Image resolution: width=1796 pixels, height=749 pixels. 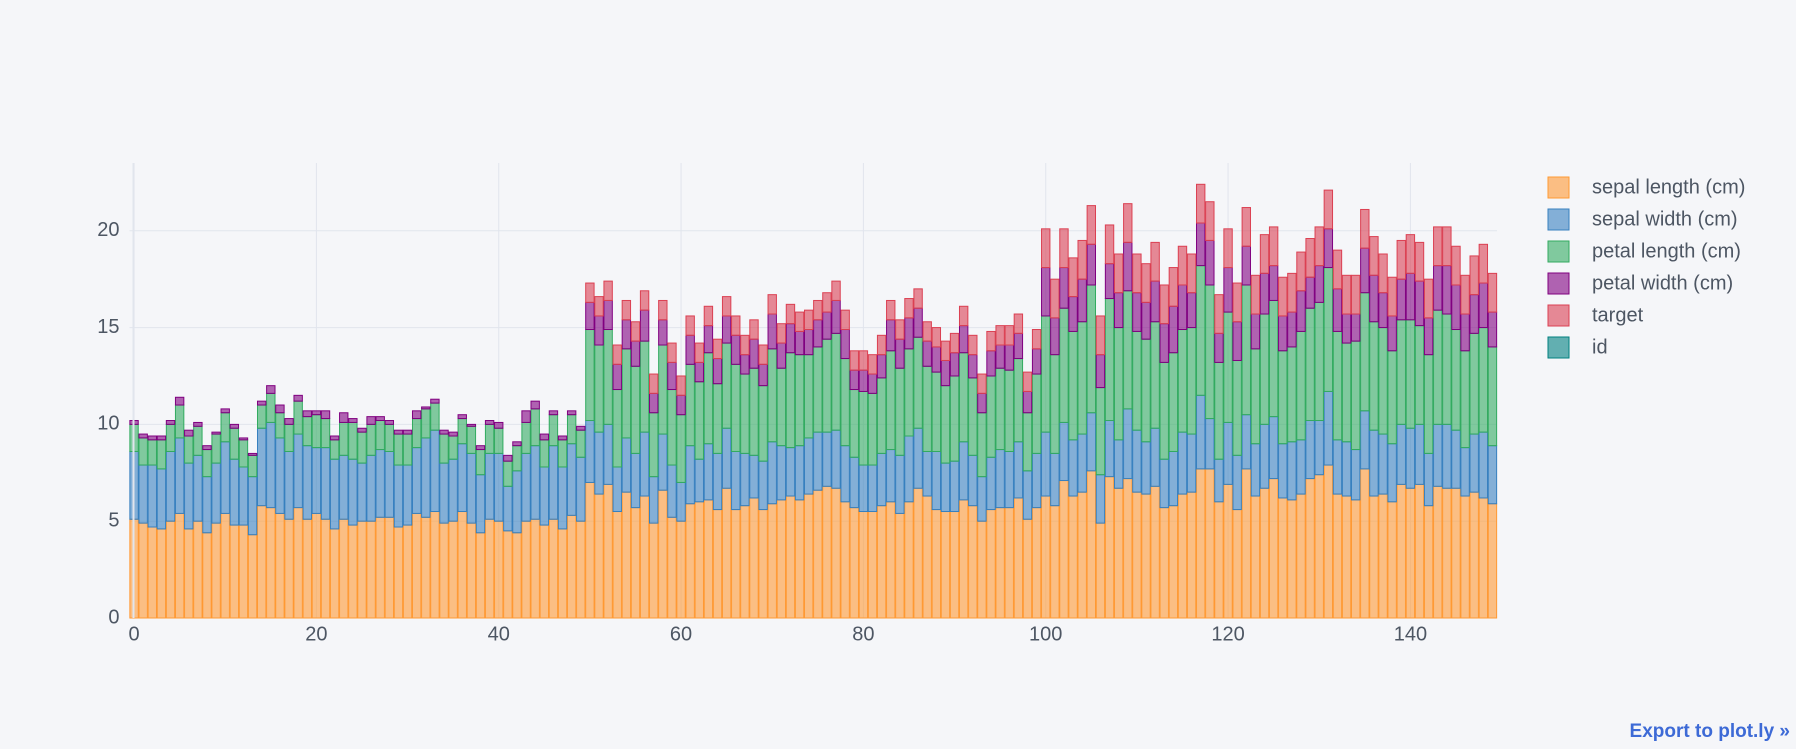 What do you see at coordinates (1709, 731) in the screenshot?
I see `export-link: Export to plot.ly »` at bounding box center [1709, 731].